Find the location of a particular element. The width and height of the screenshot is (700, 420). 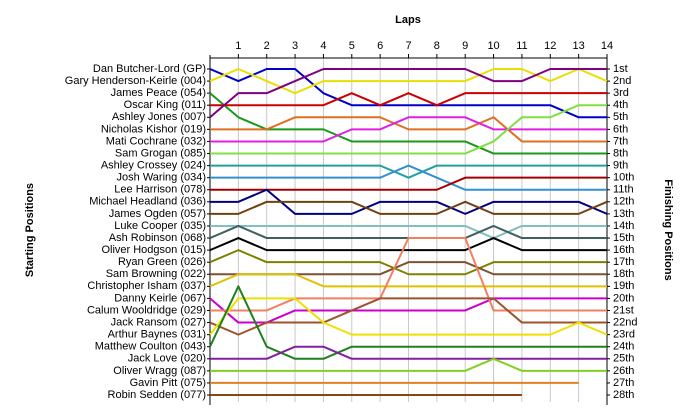

start-label: Sam Browning (022) is located at coordinates (156, 274).